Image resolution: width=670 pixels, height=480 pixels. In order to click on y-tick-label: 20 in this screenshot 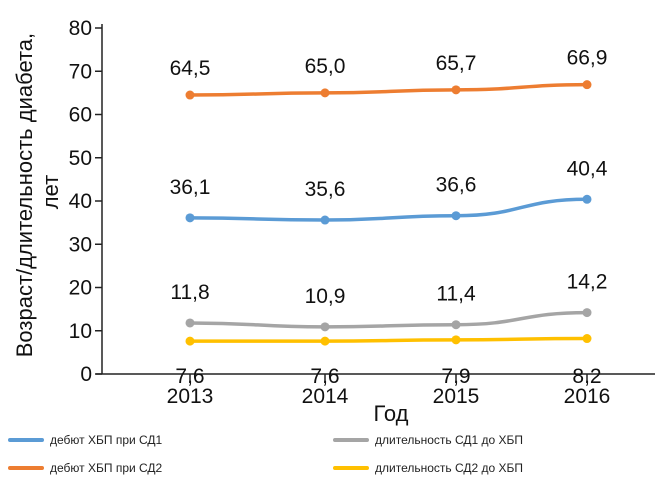, I will do `click(80, 288)`.